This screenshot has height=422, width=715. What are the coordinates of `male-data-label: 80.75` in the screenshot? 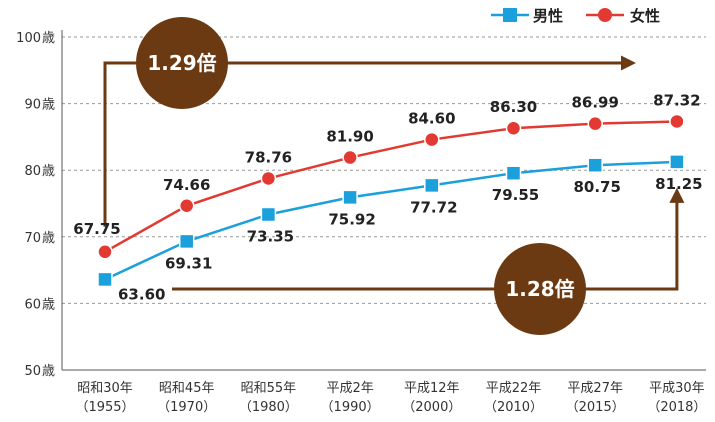 It's located at (596, 187).